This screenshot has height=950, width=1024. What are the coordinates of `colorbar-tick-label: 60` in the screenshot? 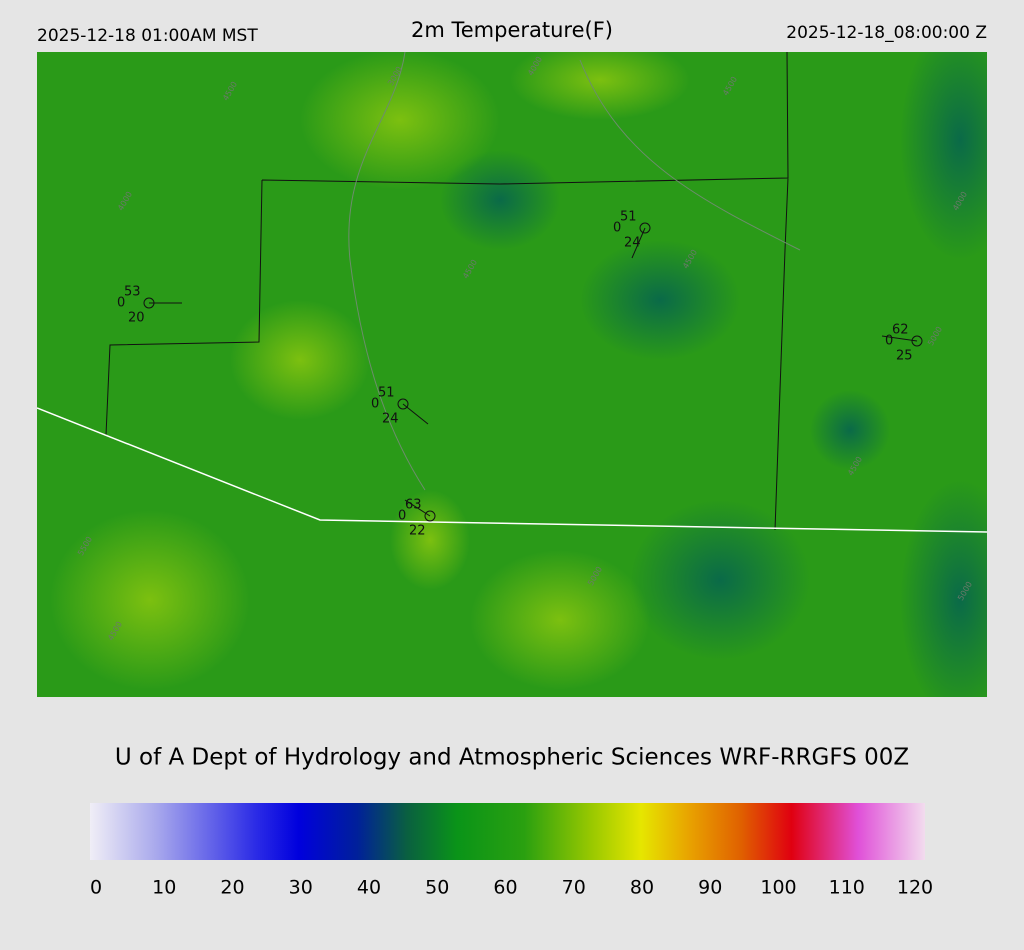 It's located at (505, 888).